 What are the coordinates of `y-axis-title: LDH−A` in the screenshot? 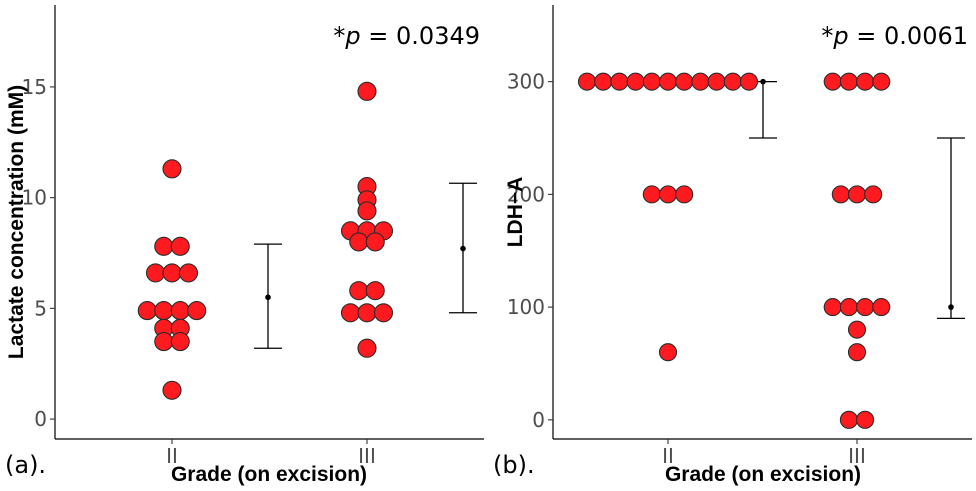 It's located at (515, 212).